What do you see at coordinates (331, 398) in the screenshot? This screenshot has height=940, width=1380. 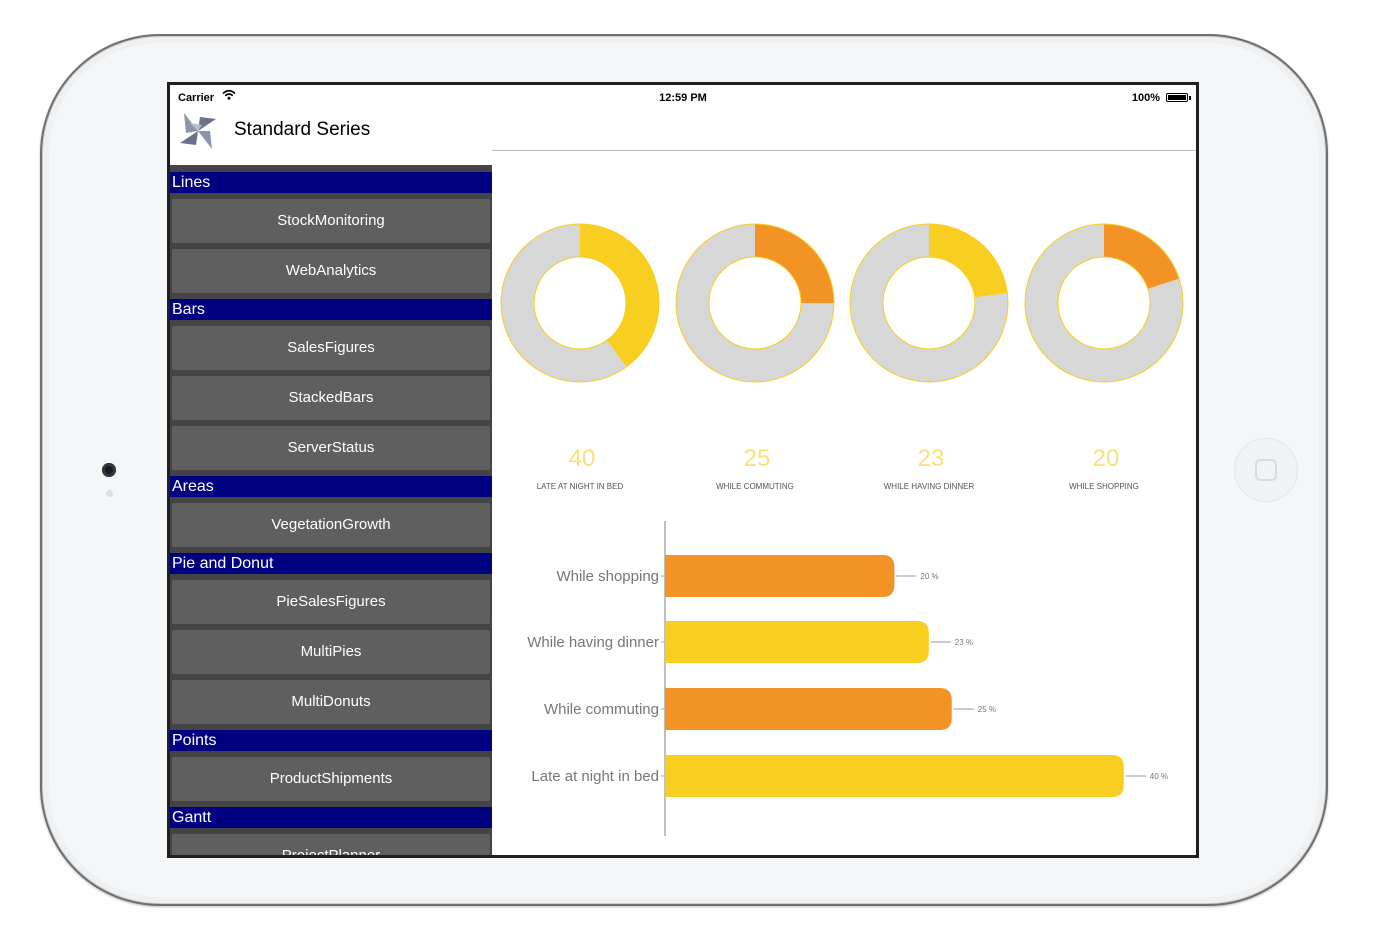 I see `menu-button-stacked-bars: StackedBars` at bounding box center [331, 398].